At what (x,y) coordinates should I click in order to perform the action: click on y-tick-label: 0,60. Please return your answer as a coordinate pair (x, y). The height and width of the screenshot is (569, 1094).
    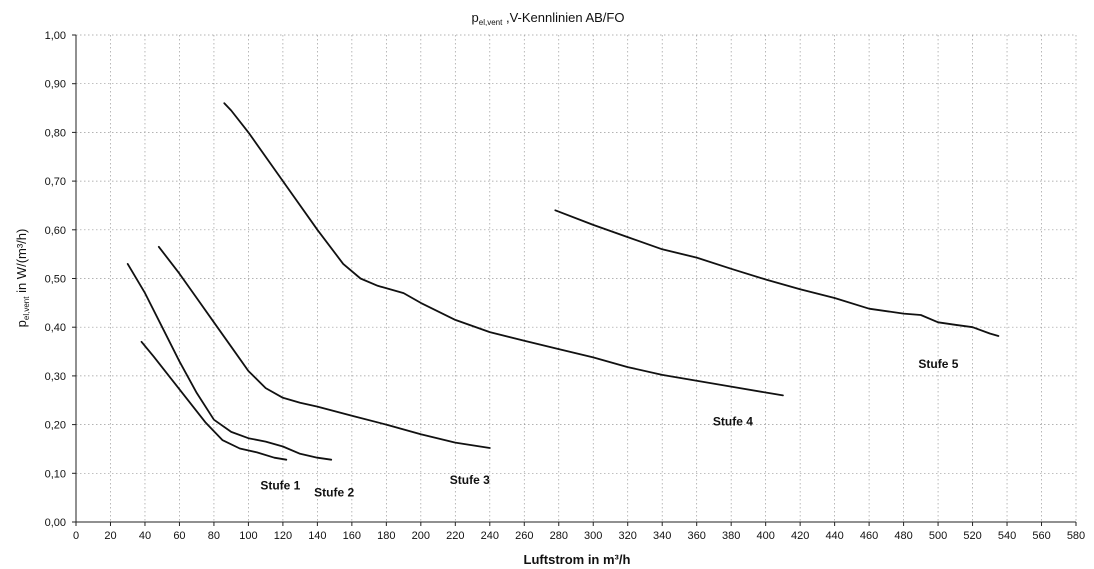
    Looking at the image, I should click on (55, 231).